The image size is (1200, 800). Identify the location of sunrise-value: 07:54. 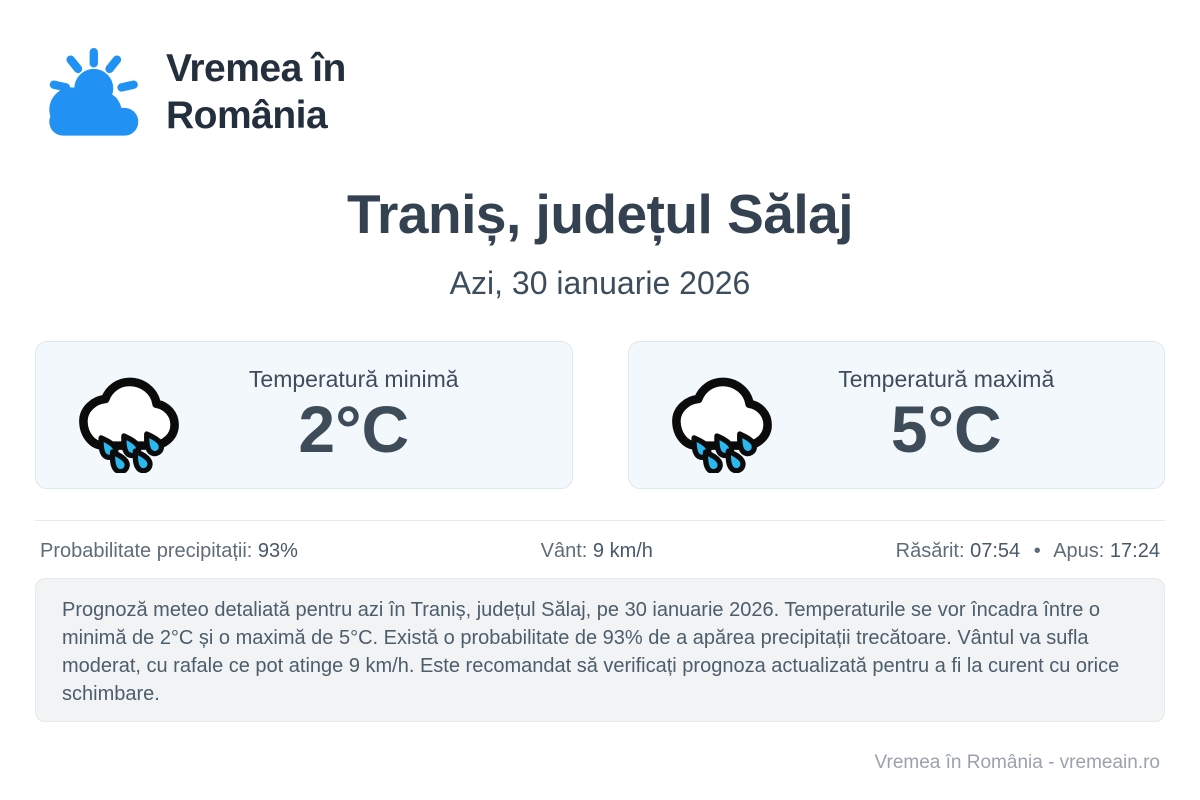
(995, 551).